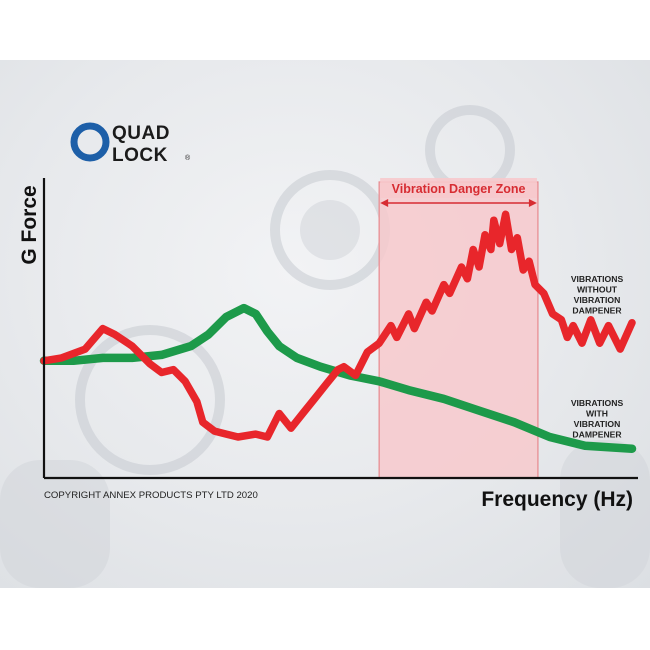 The image size is (650, 650). What do you see at coordinates (557, 499) in the screenshot?
I see `x-axis-label: Frequency (Hz)` at bounding box center [557, 499].